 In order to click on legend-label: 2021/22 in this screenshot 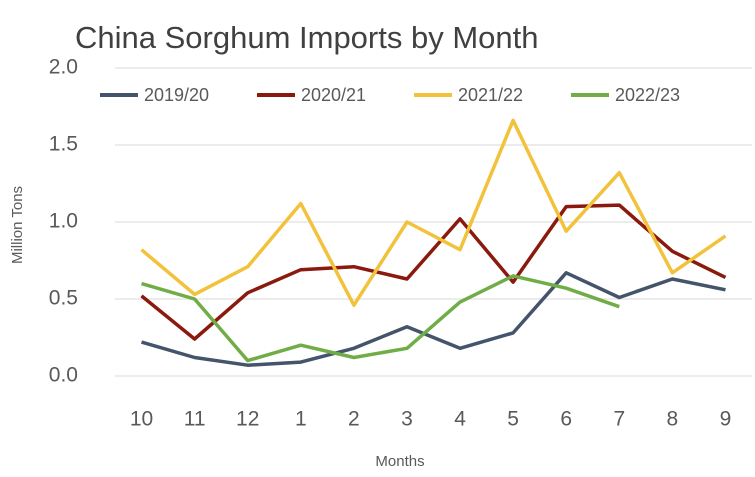, I will do `click(490, 95)`.